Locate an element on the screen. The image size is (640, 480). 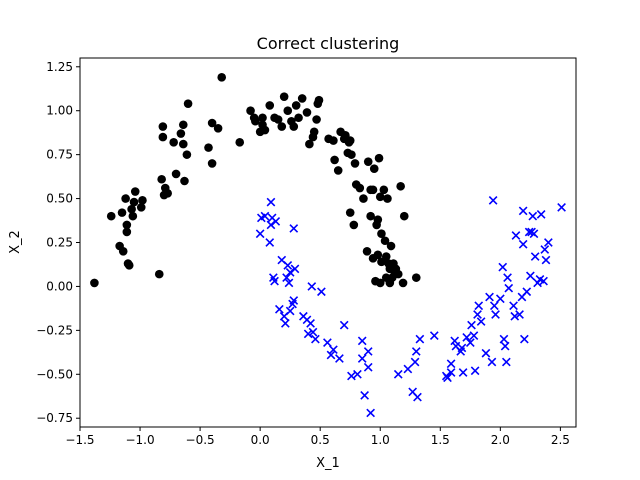
x-tick-label: −1.0 is located at coordinates (139, 440).